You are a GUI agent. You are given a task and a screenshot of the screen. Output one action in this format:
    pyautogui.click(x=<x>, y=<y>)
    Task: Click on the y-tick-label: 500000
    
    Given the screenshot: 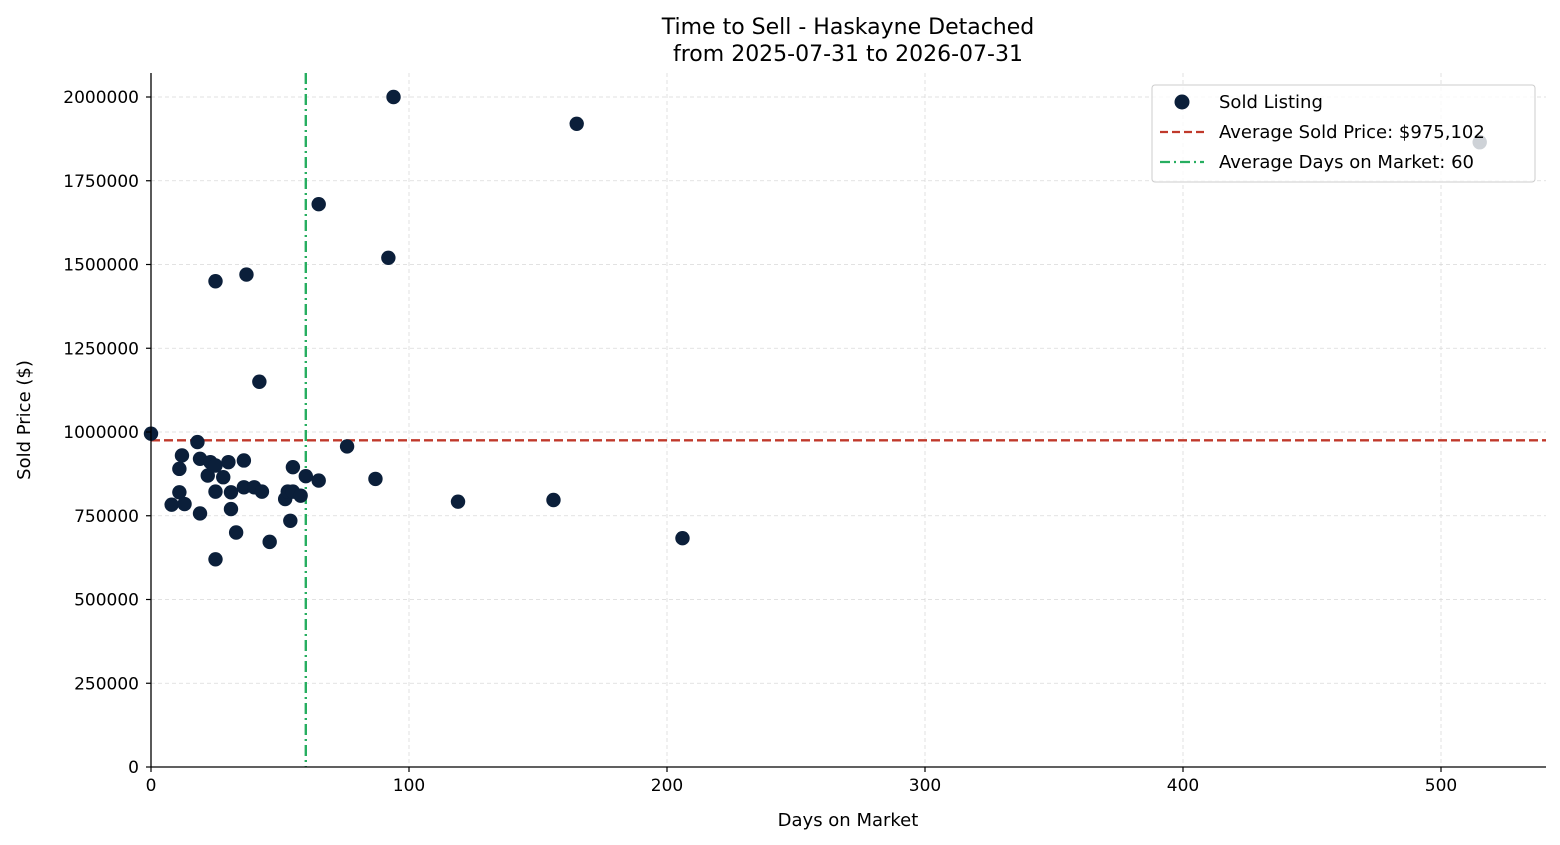 What is the action you would take?
    pyautogui.click(x=106, y=601)
    